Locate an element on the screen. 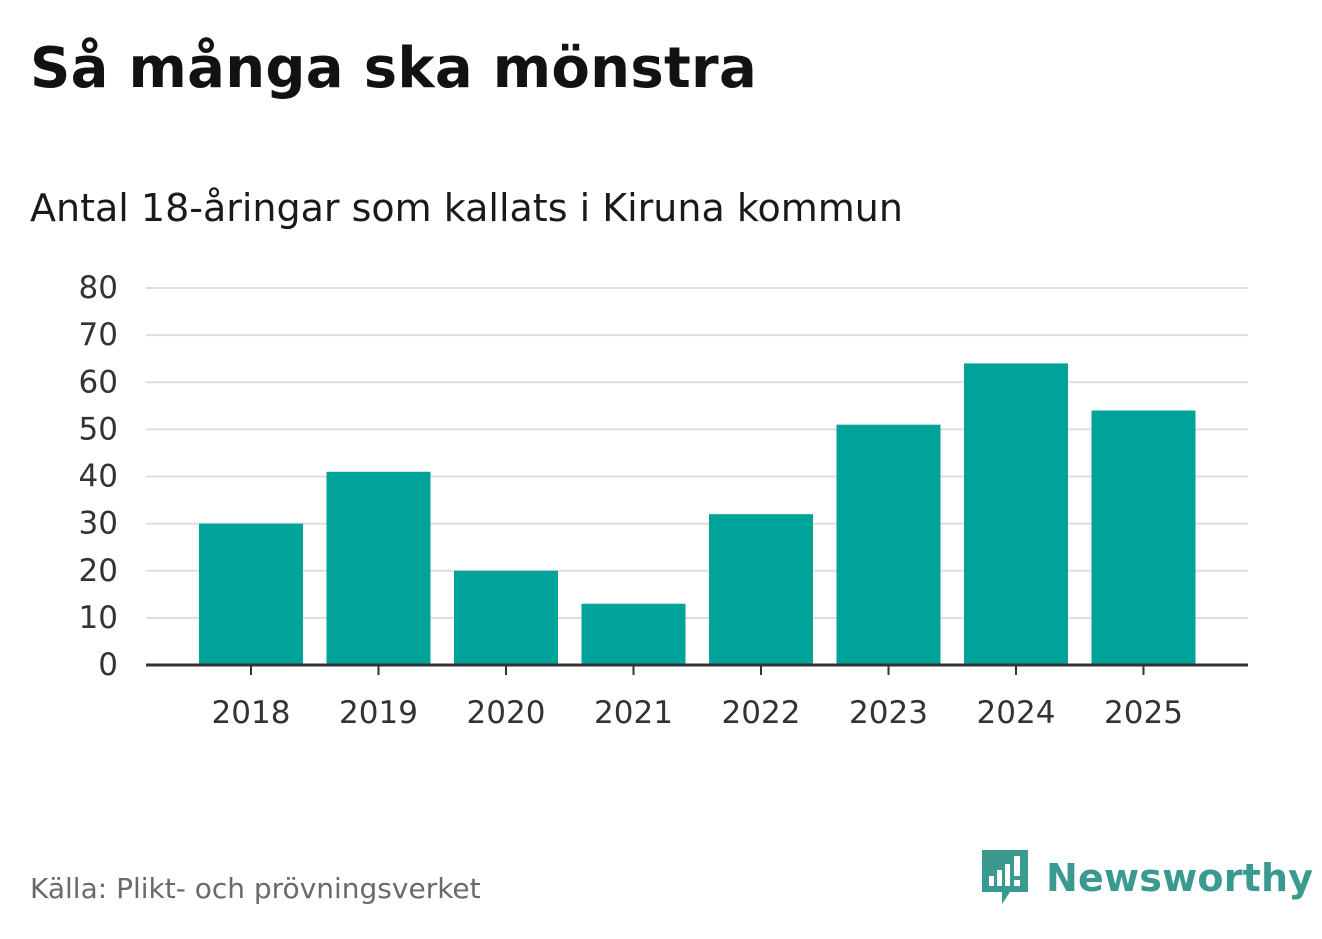 The image size is (1322, 939). y-tick-label: 10 is located at coordinates (98, 618).